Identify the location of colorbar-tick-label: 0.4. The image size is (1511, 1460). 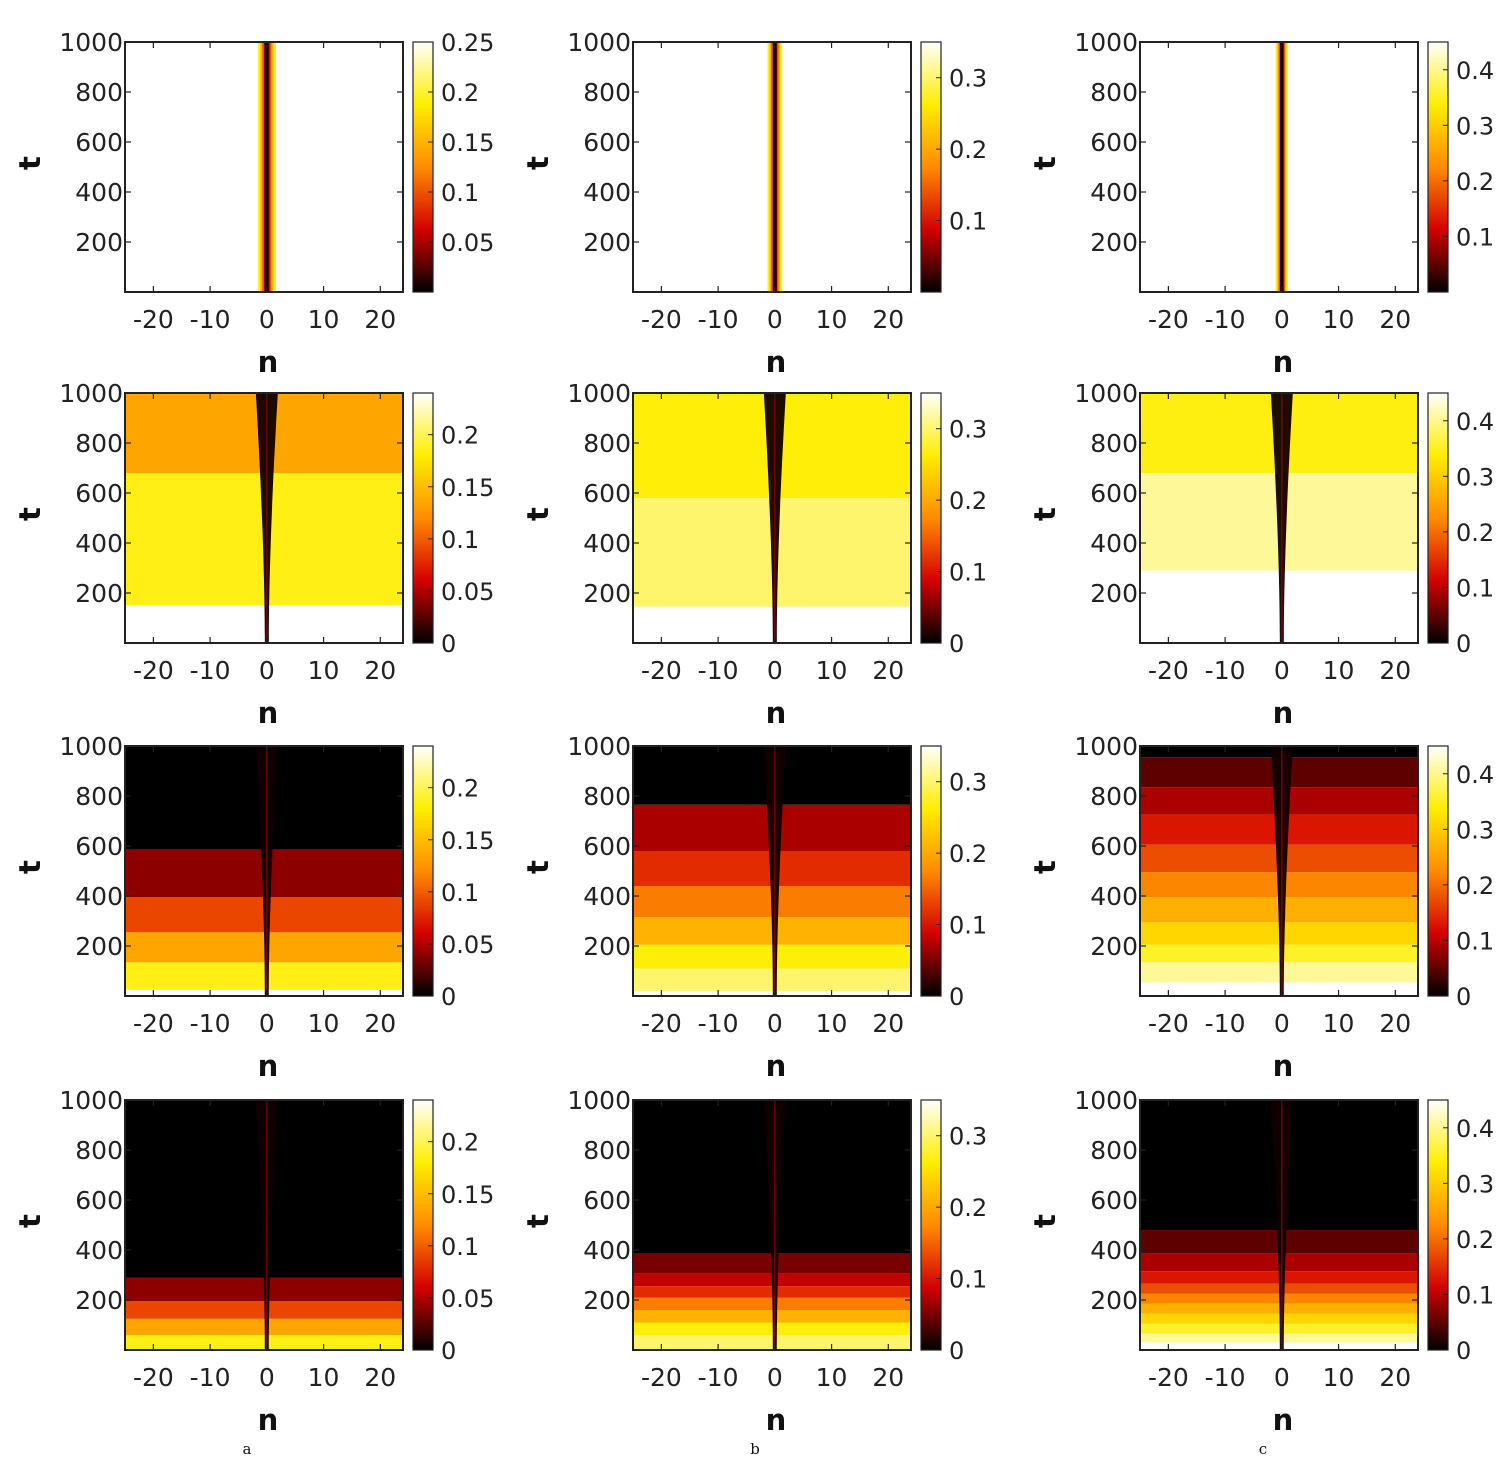
(1475, 775).